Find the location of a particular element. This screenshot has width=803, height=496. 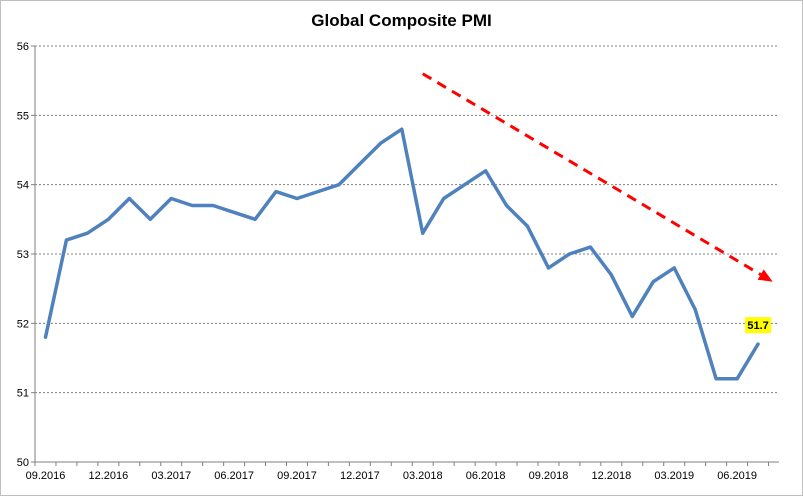

x-tick-label: 09.2016 is located at coordinates (46, 476).